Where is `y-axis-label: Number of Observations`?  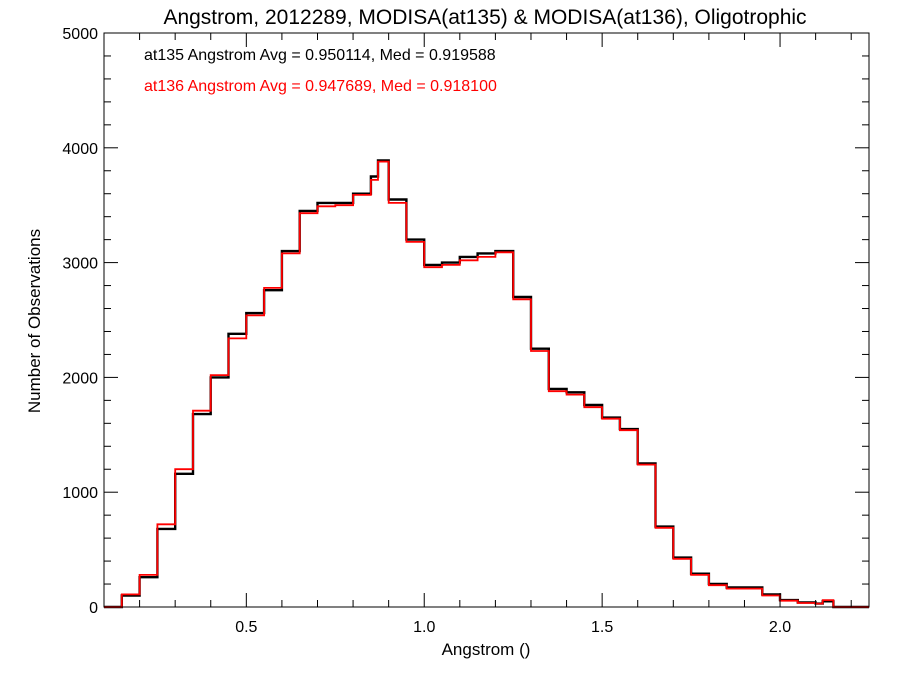
y-axis-label: Number of Observations is located at coordinates (34, 321).